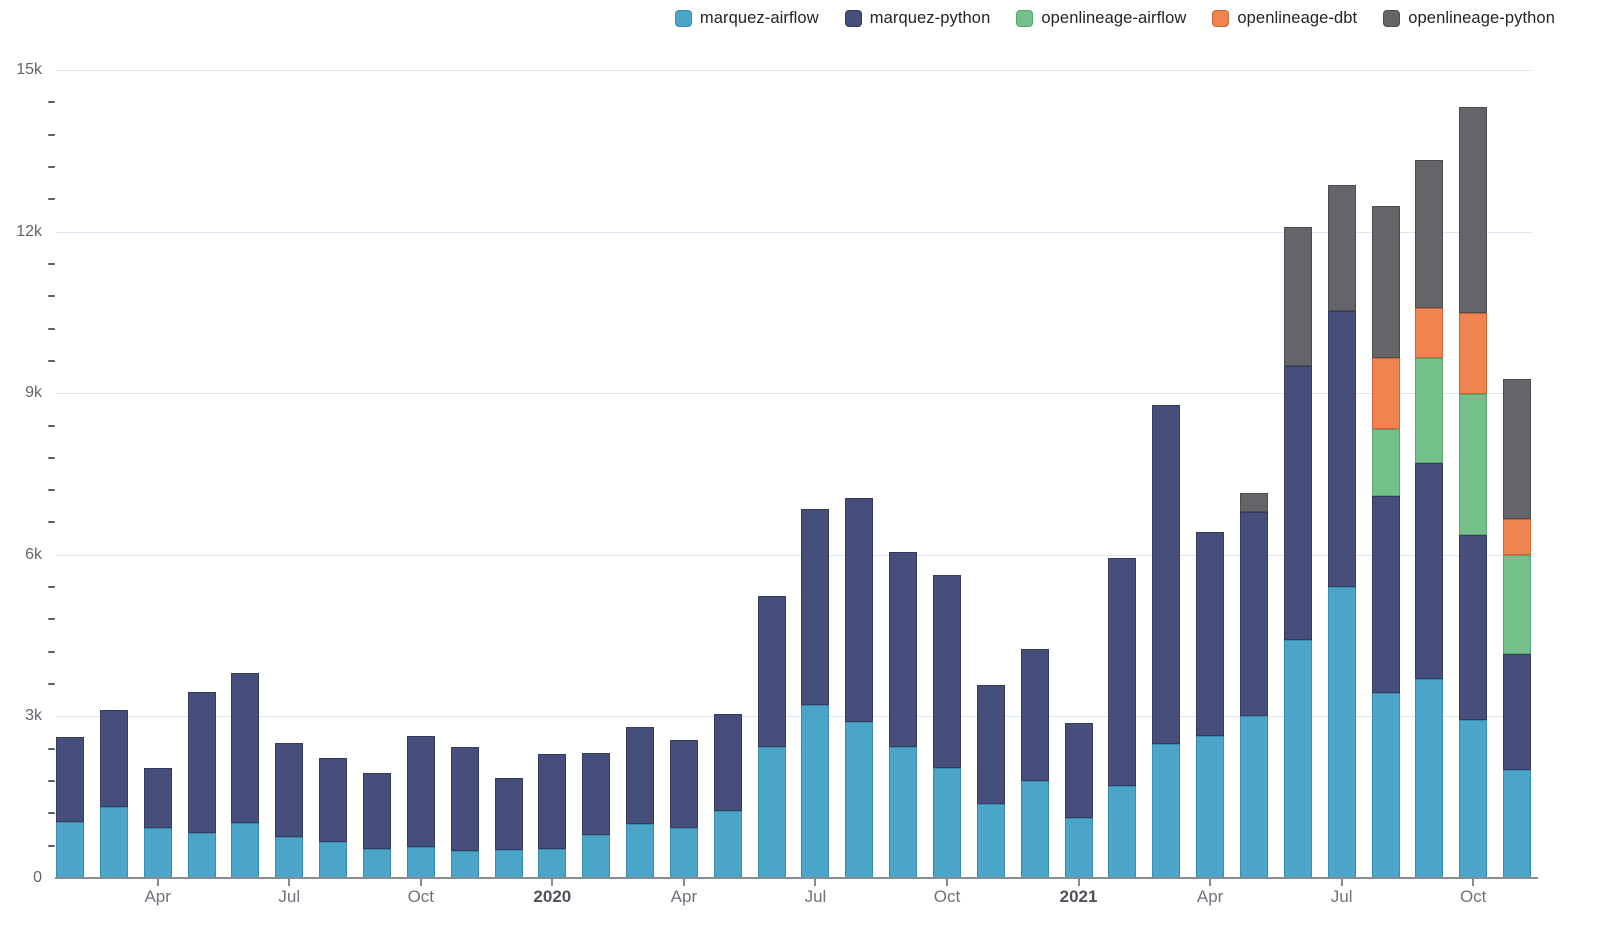  I want to click on legend-item-marquez-python: marquez-python, so click(917, 18).